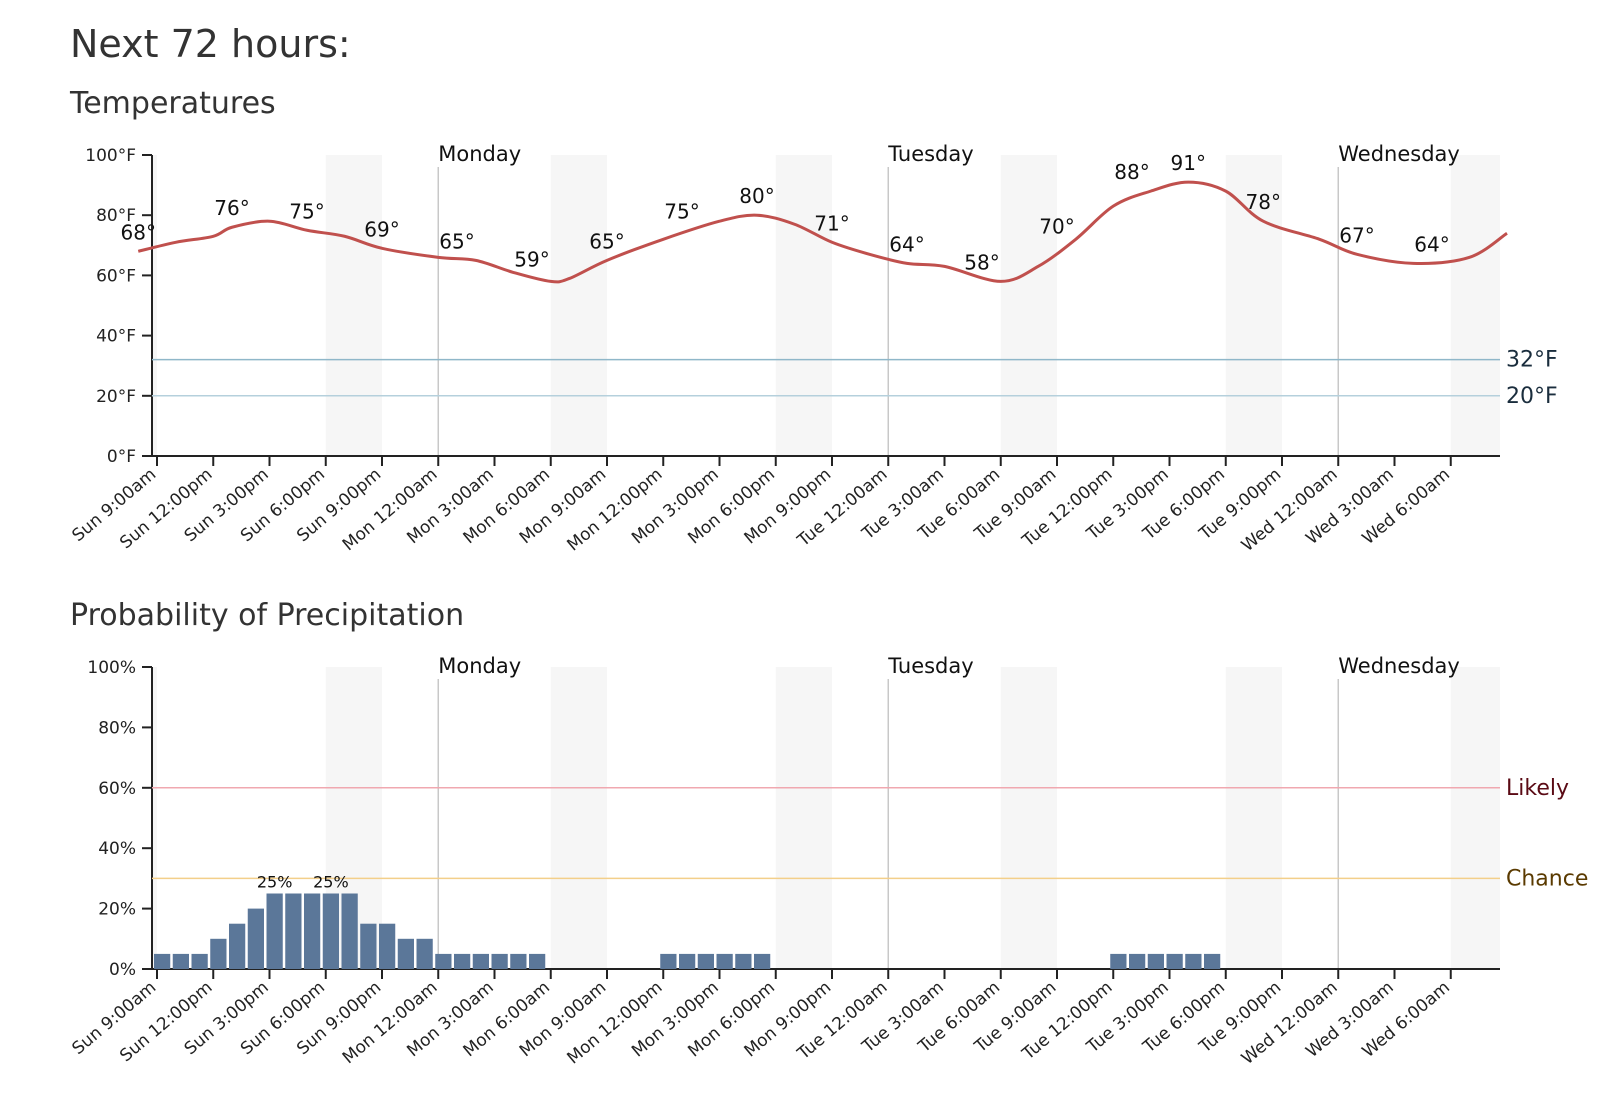 The width and height of the screenshot is (1624, 1104). Describe the element at coordinates (111, 668) in the screenshot. I see `y-tick-label: 100%` at that location.